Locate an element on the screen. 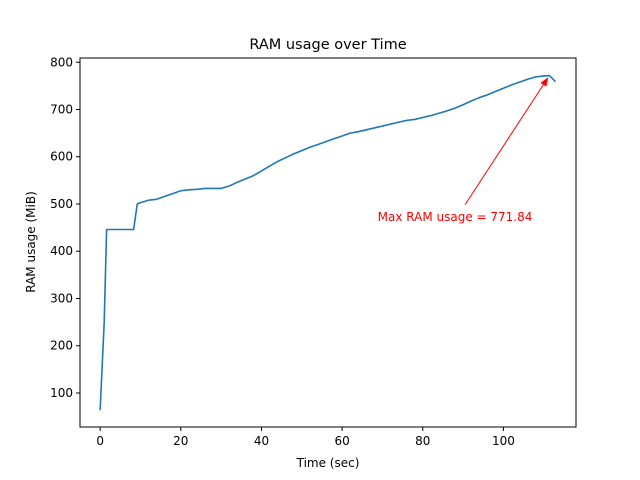 The height and width of the screenshot is (480, 640). annotation-arrow-line is located at coordinates (505, 143).